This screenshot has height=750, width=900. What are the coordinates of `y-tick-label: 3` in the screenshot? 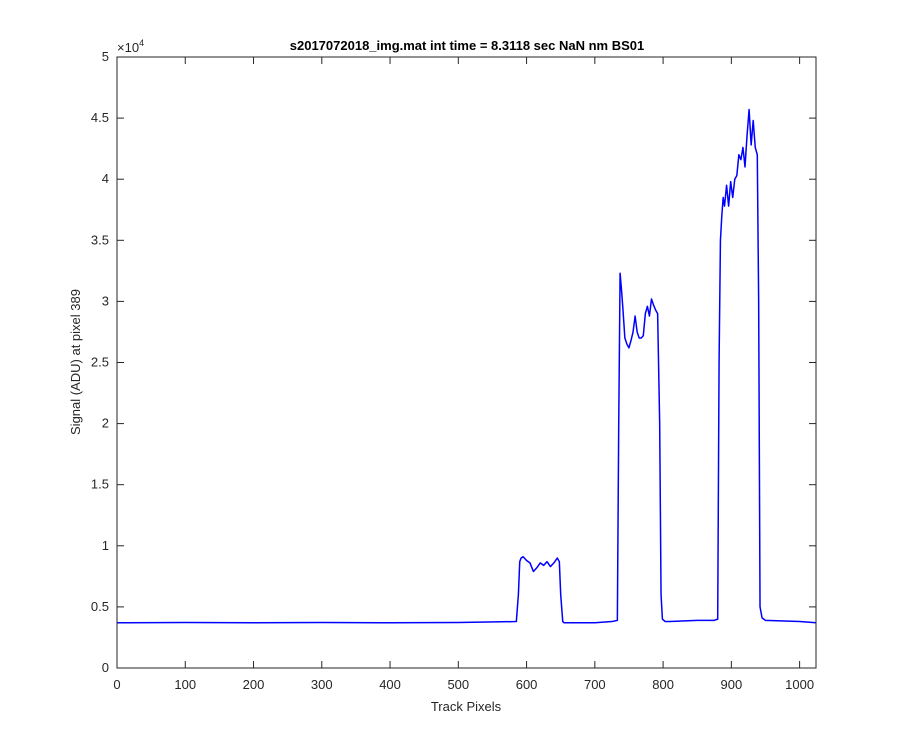 It's located at (105, 300).